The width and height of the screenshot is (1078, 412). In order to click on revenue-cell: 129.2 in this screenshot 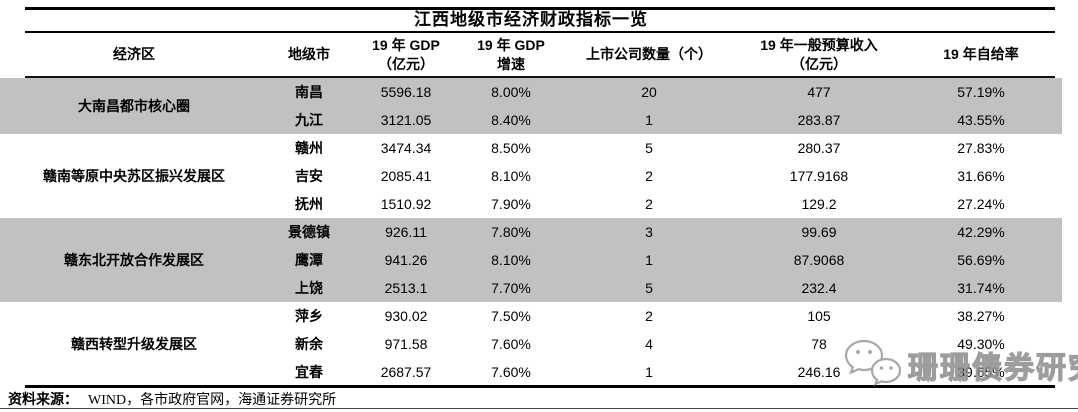, I will do `click(819, 204)`.